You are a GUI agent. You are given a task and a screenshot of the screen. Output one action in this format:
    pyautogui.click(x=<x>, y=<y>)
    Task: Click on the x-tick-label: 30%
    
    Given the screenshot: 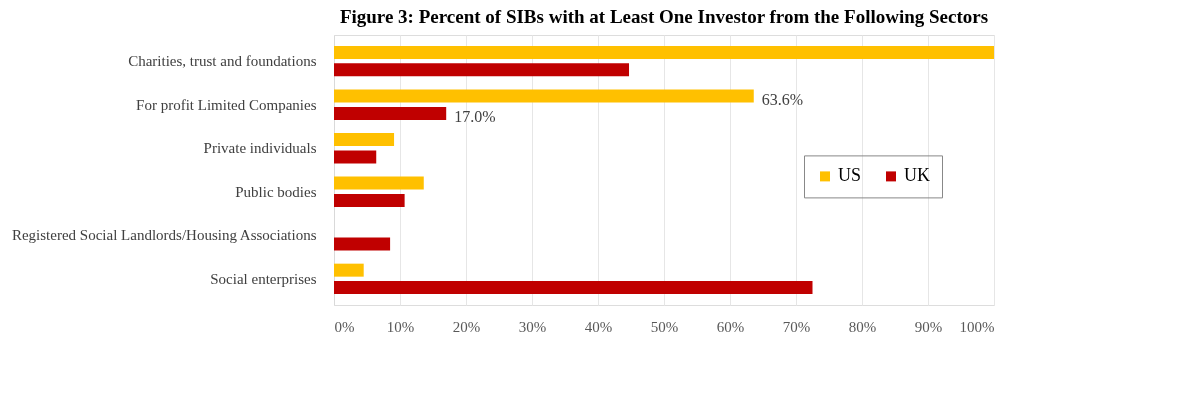 What is the action you would take?
    pyautogui.click(x=532, y=326)
    